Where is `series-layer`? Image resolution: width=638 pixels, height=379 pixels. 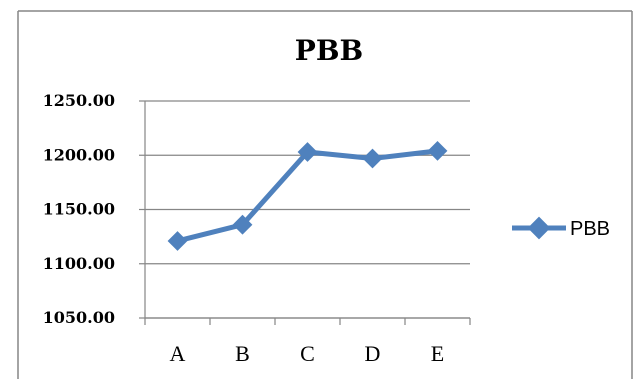
series-layer is located at coordinates (307, 196).